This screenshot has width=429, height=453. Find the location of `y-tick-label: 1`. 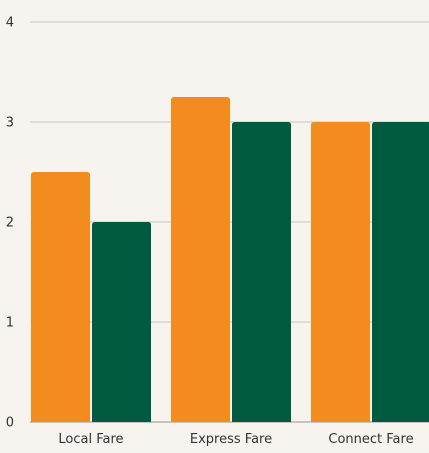

y-tick-label: 1 is located at coordinates (10, 323).